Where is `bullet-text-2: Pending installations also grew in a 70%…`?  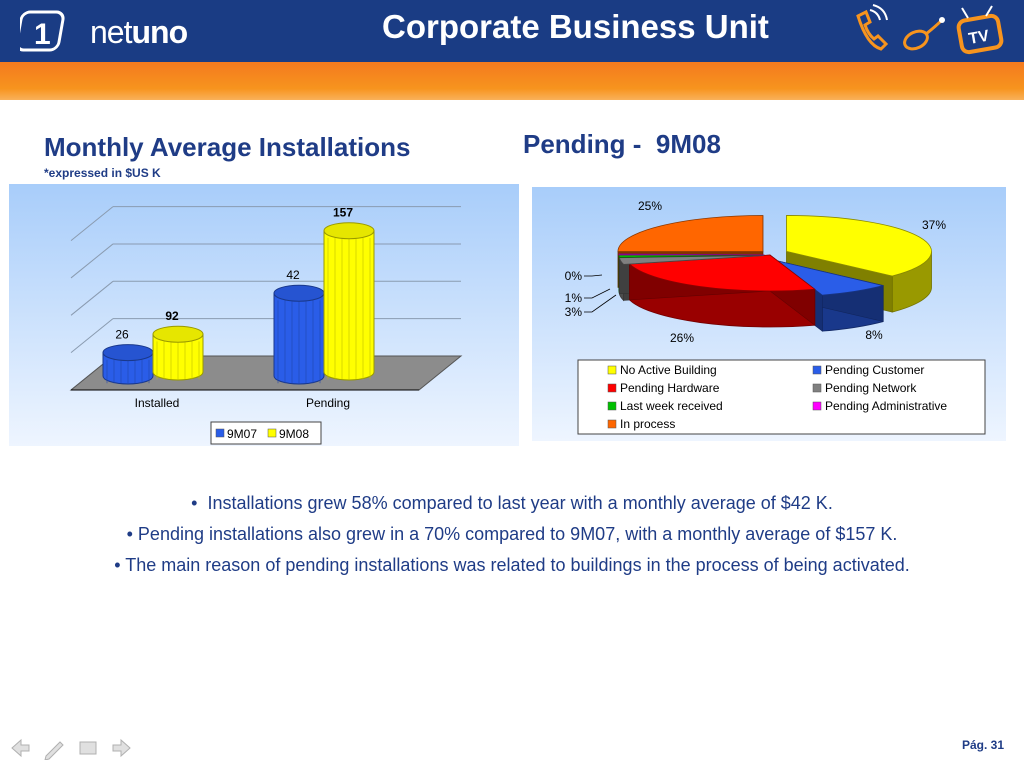
bullet-text-2: Pending installations also grew in a 70%… is located at coordinates (517, 534).